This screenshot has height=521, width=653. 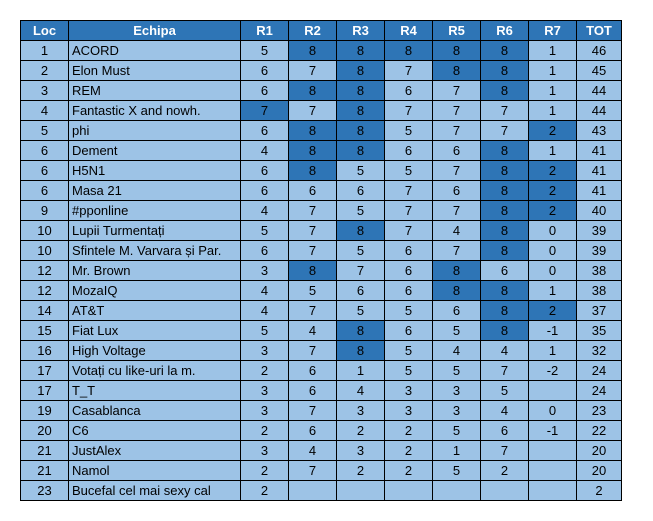 I want to click on team-name-cell: Mr. Brown, so click(x=154, y=270).